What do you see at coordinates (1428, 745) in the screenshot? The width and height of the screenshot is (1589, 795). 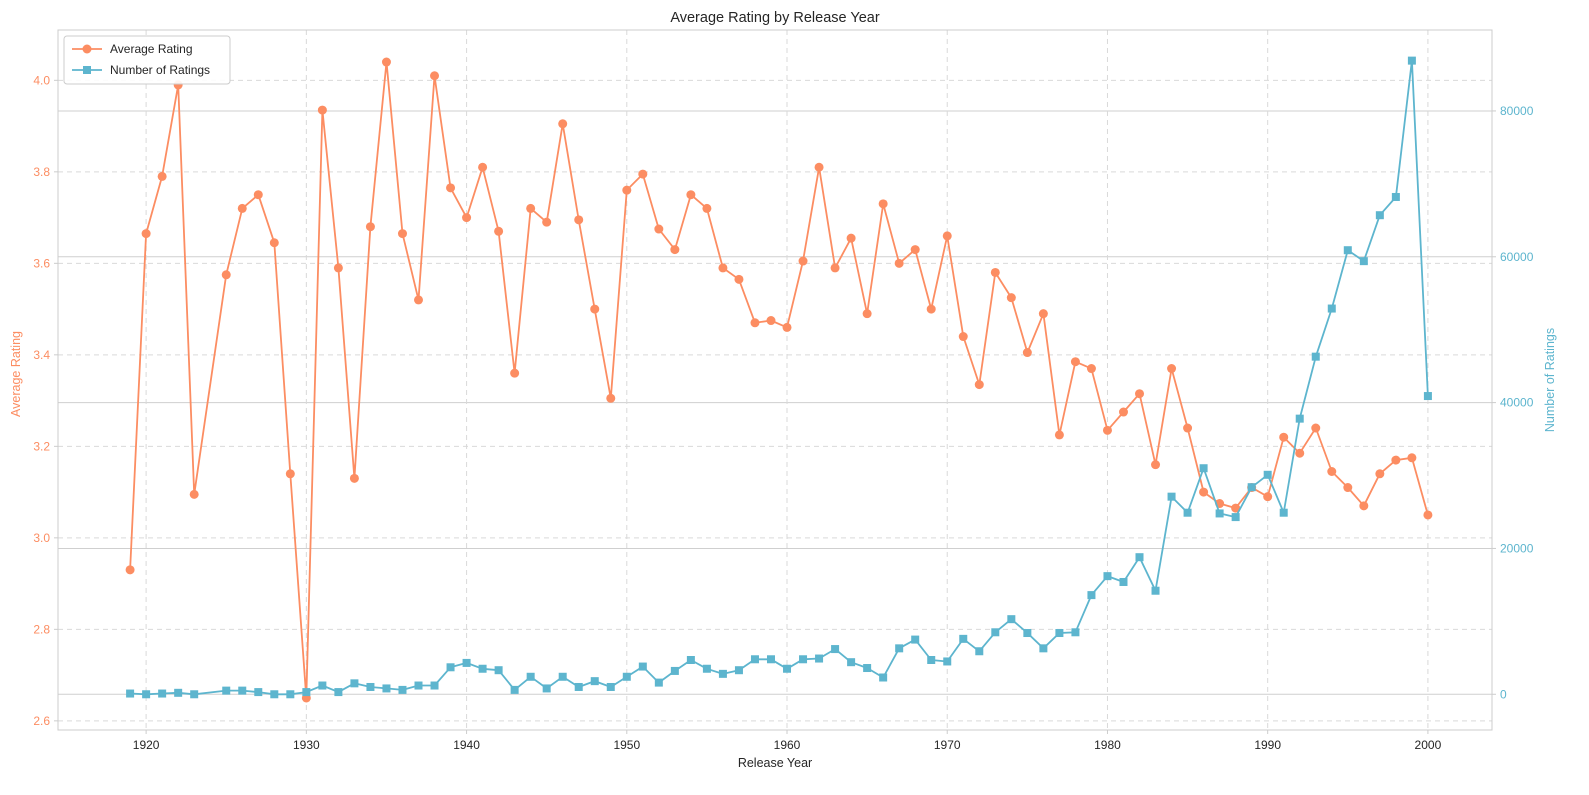 I see `x-tick-label: 2000` at bounding box center [1428, 745].